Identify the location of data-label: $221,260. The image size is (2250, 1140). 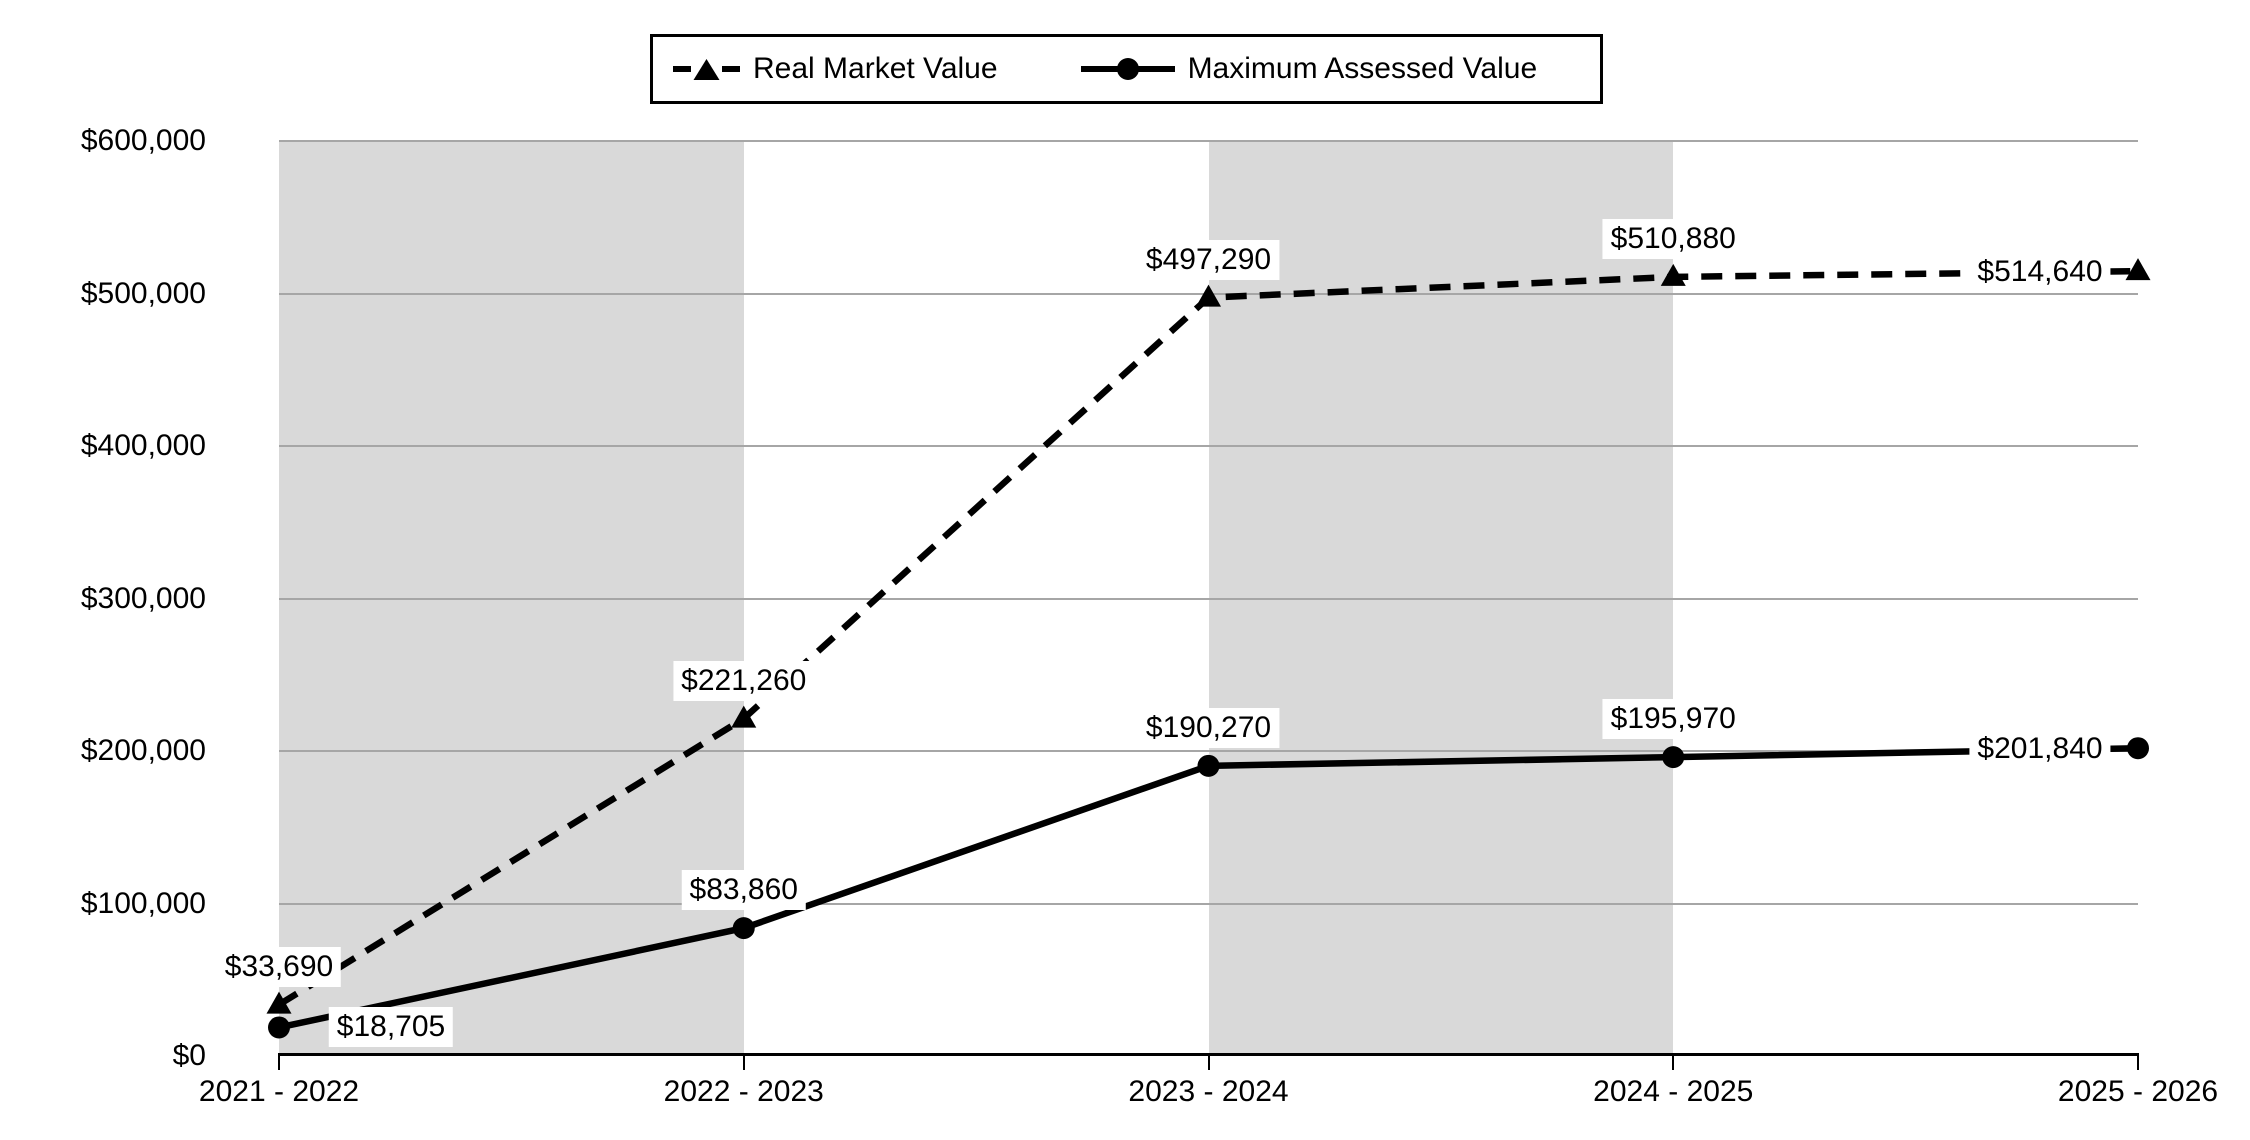
(744, 680).